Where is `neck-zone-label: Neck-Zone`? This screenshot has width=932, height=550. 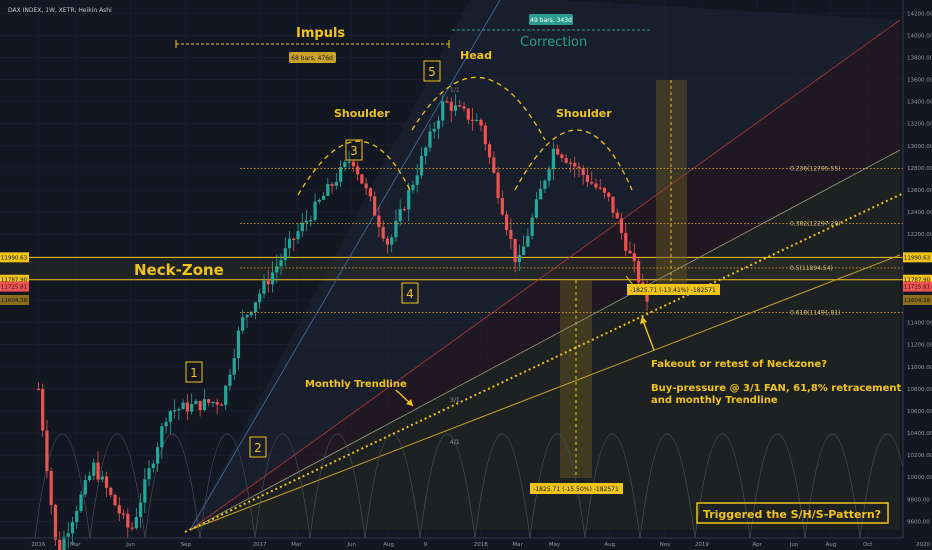
neck-zone-label: Neck-Zone is located at coordinates (179, 270).